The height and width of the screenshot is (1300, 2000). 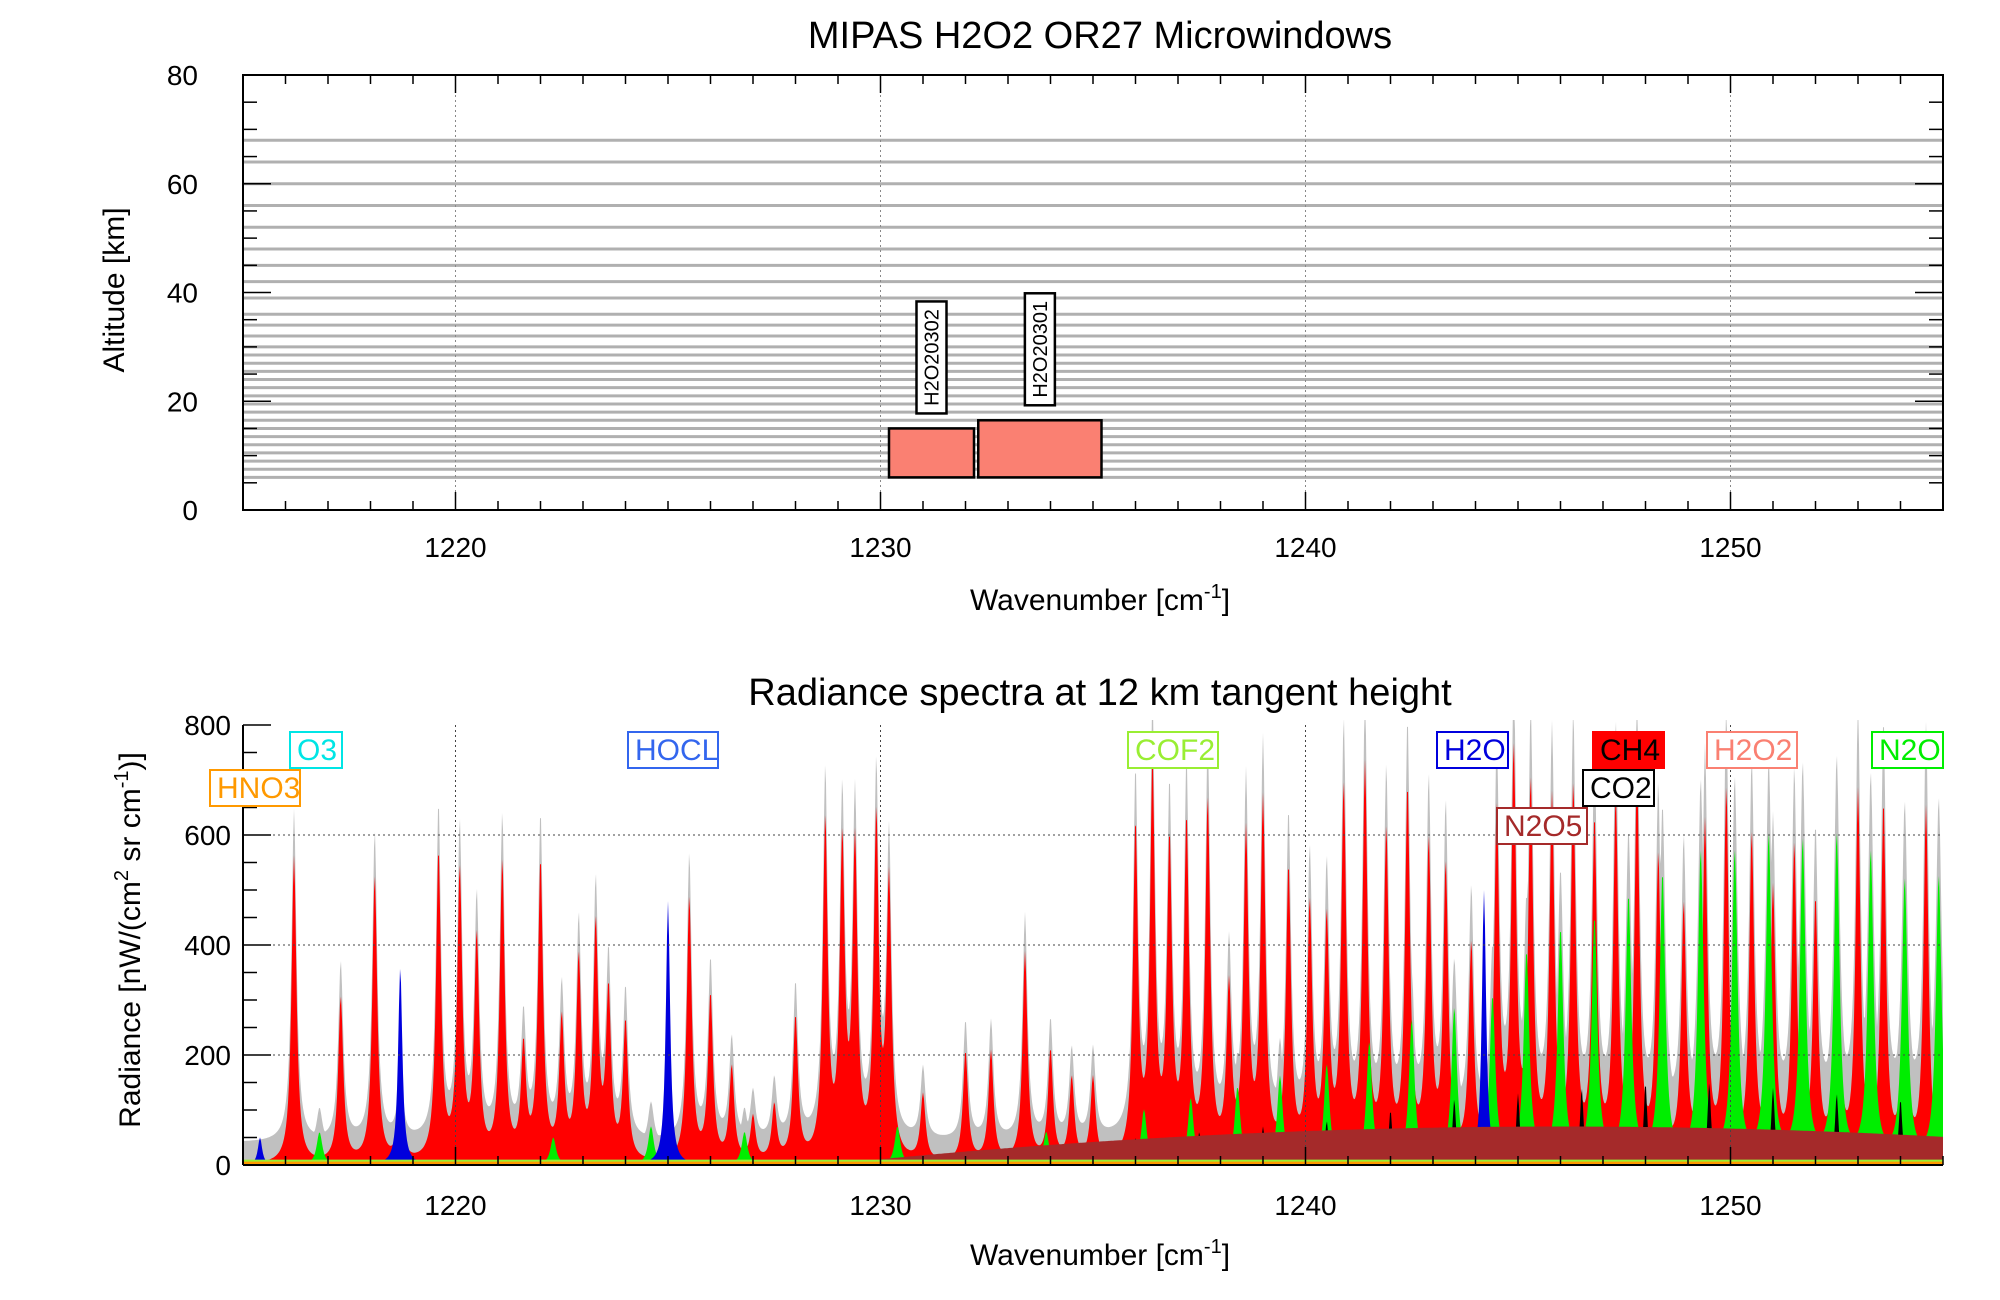 I want to click on y-tick-label: 40, so click(x=182, y=293).